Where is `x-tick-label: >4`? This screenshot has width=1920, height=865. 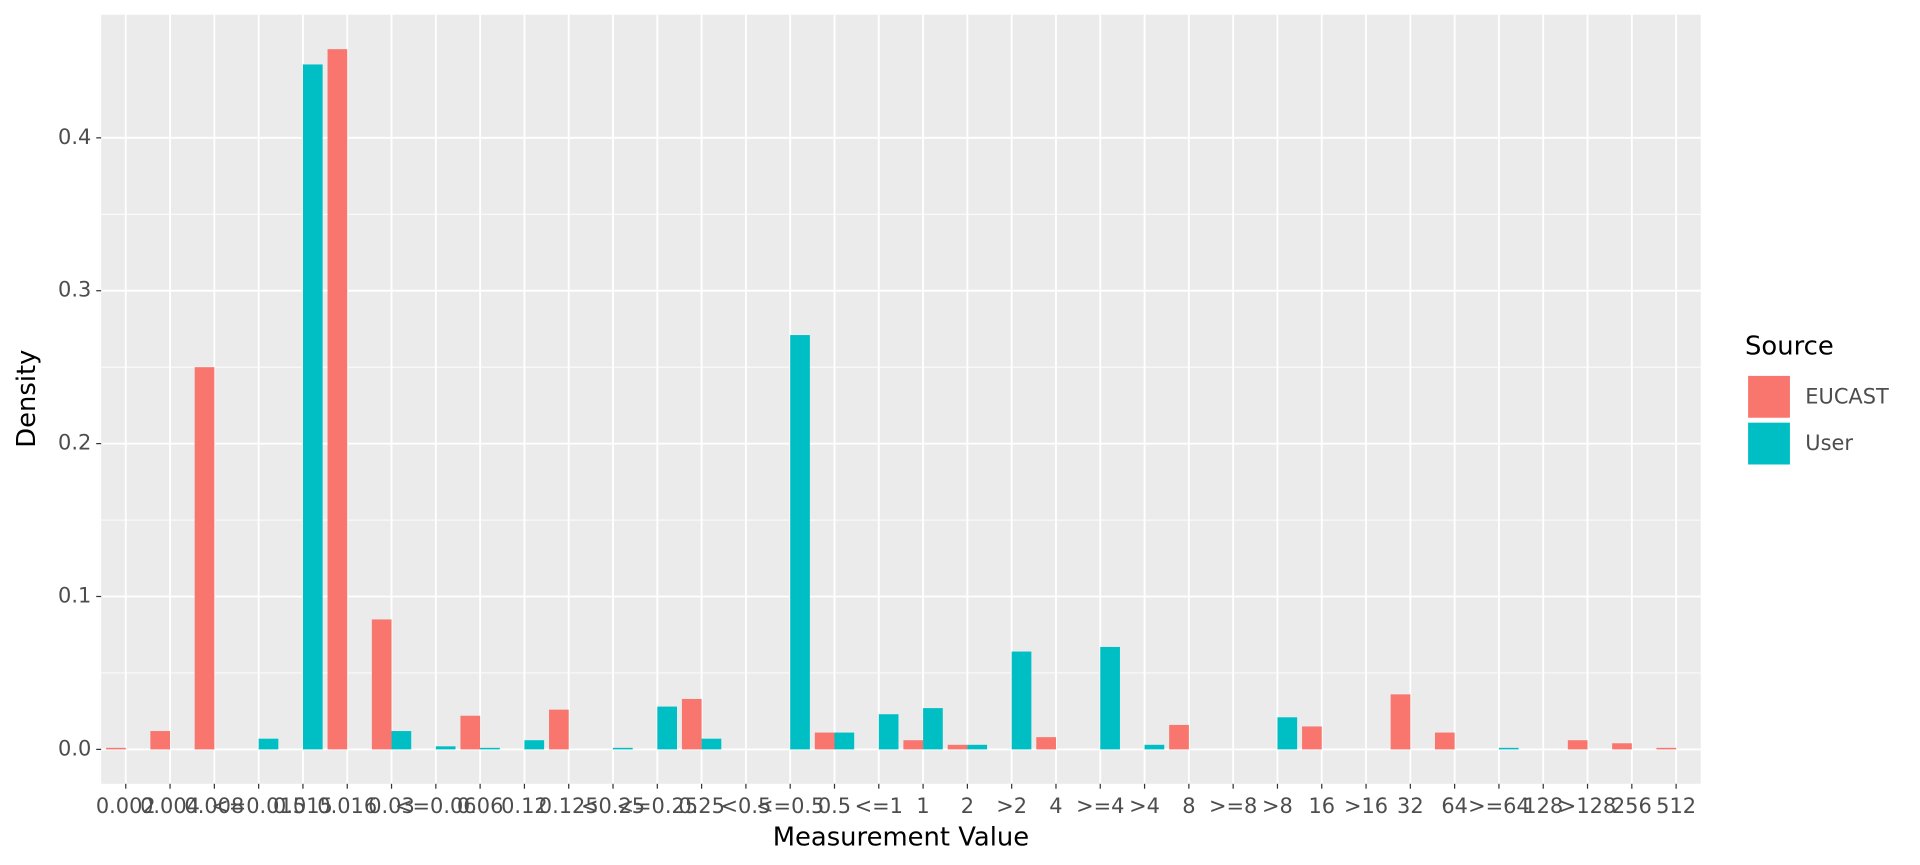
x-tick-label: >4 is located at coordinates (1144, 806).